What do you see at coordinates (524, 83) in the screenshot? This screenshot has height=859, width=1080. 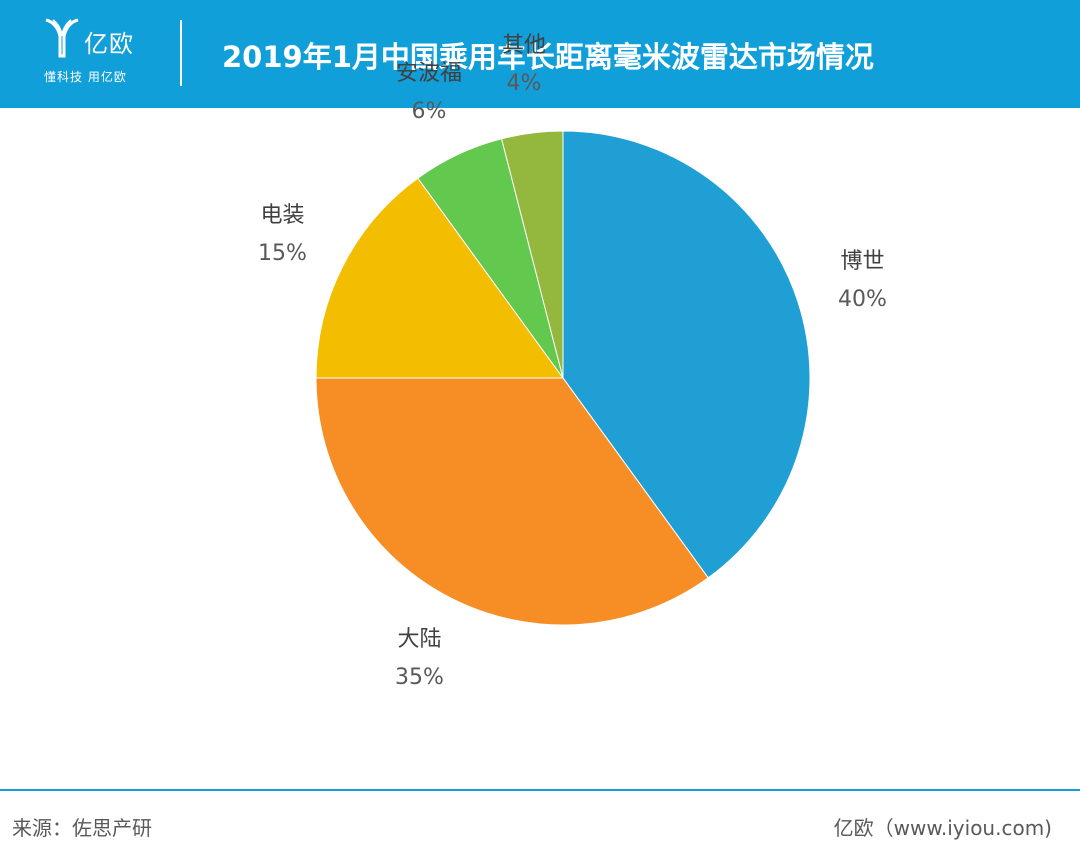 I see `slice-percent: 4%` at bounding box center [524, 83].